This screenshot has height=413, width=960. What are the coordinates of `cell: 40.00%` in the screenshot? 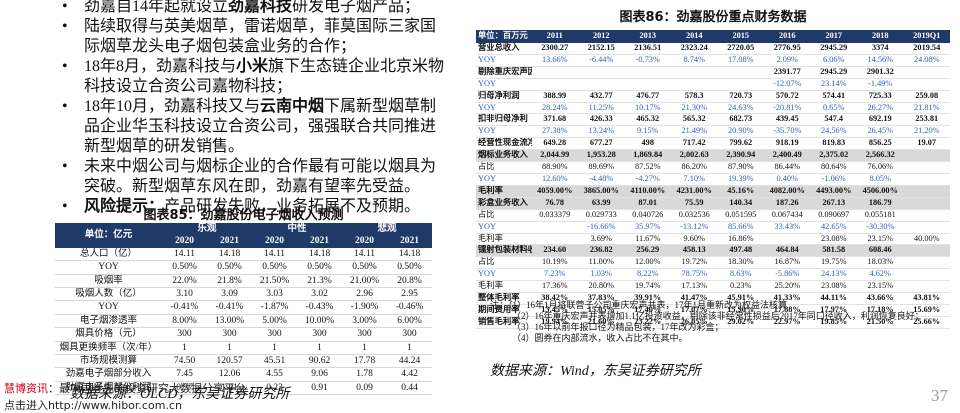 It's located at (926, 239).